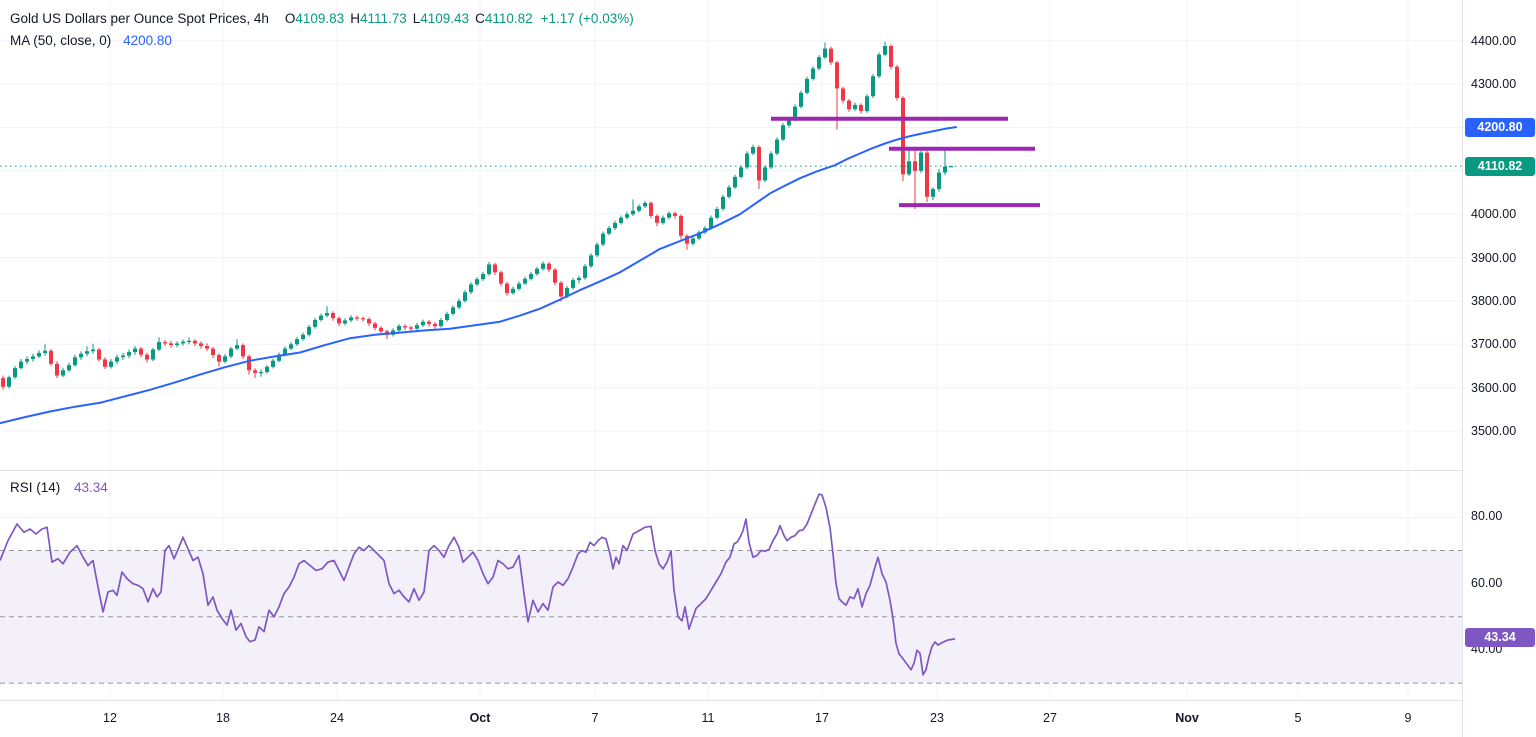 The image size is (1536, 737). What do you see at coordinates (731, 718) in the screenshot?
I see `time-axis: 12 18 24 Oct 7 11 17 23 27 Nov 5 9` at bounding box center [731, 718].